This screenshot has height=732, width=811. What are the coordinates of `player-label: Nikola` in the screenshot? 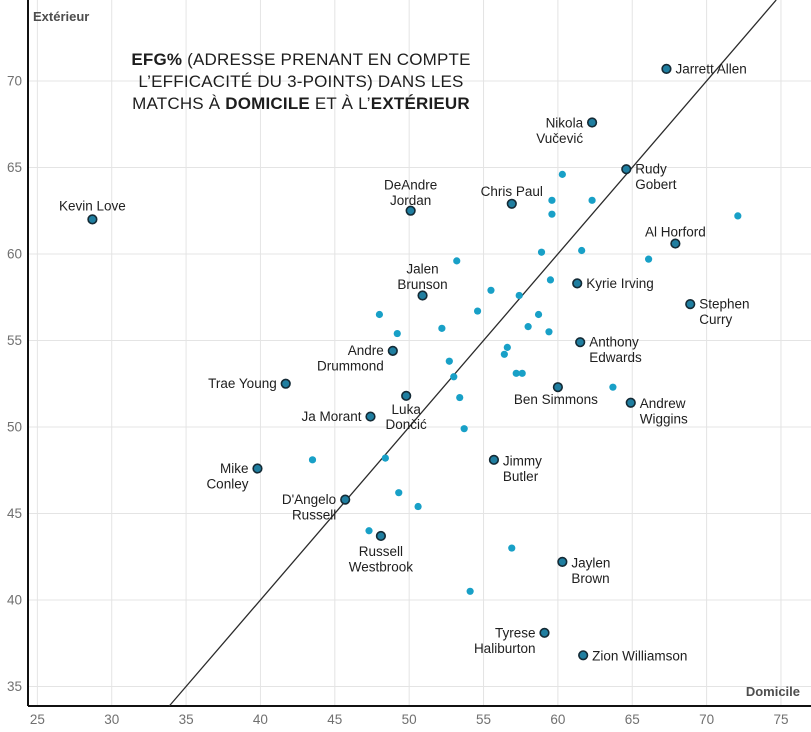 It's located at (565, 122).